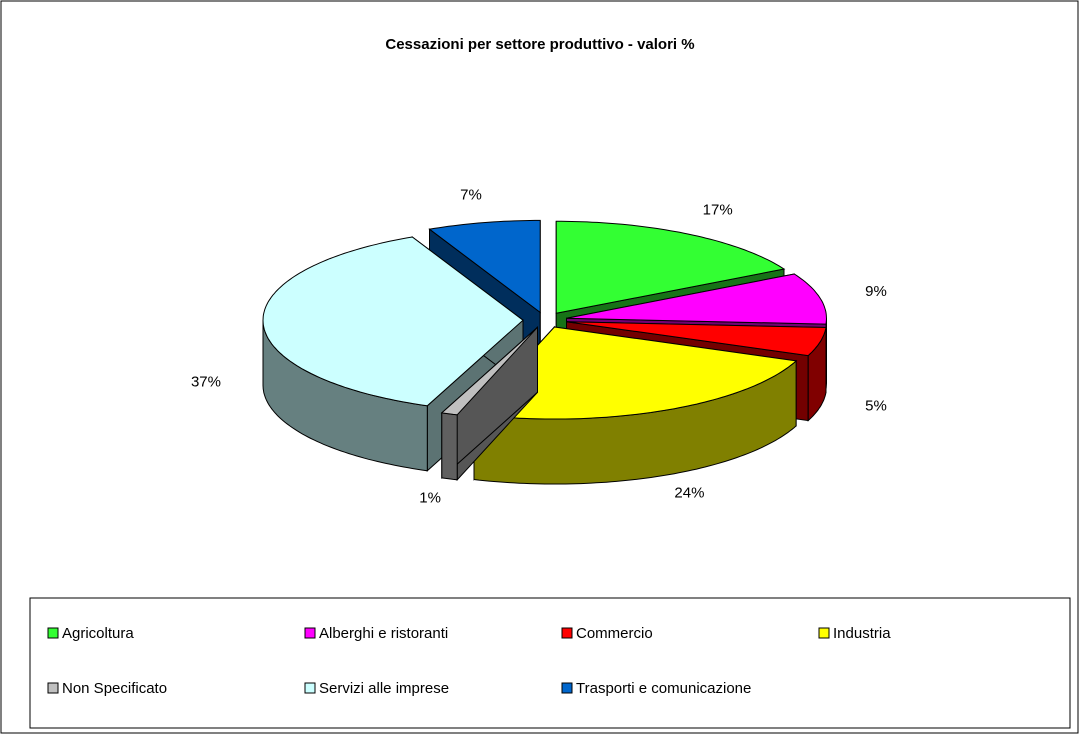 The image size is (1080, 735). Describe the element at coordinates (718, 209) in the screenshot. I see `data-label: 17%` at that location.